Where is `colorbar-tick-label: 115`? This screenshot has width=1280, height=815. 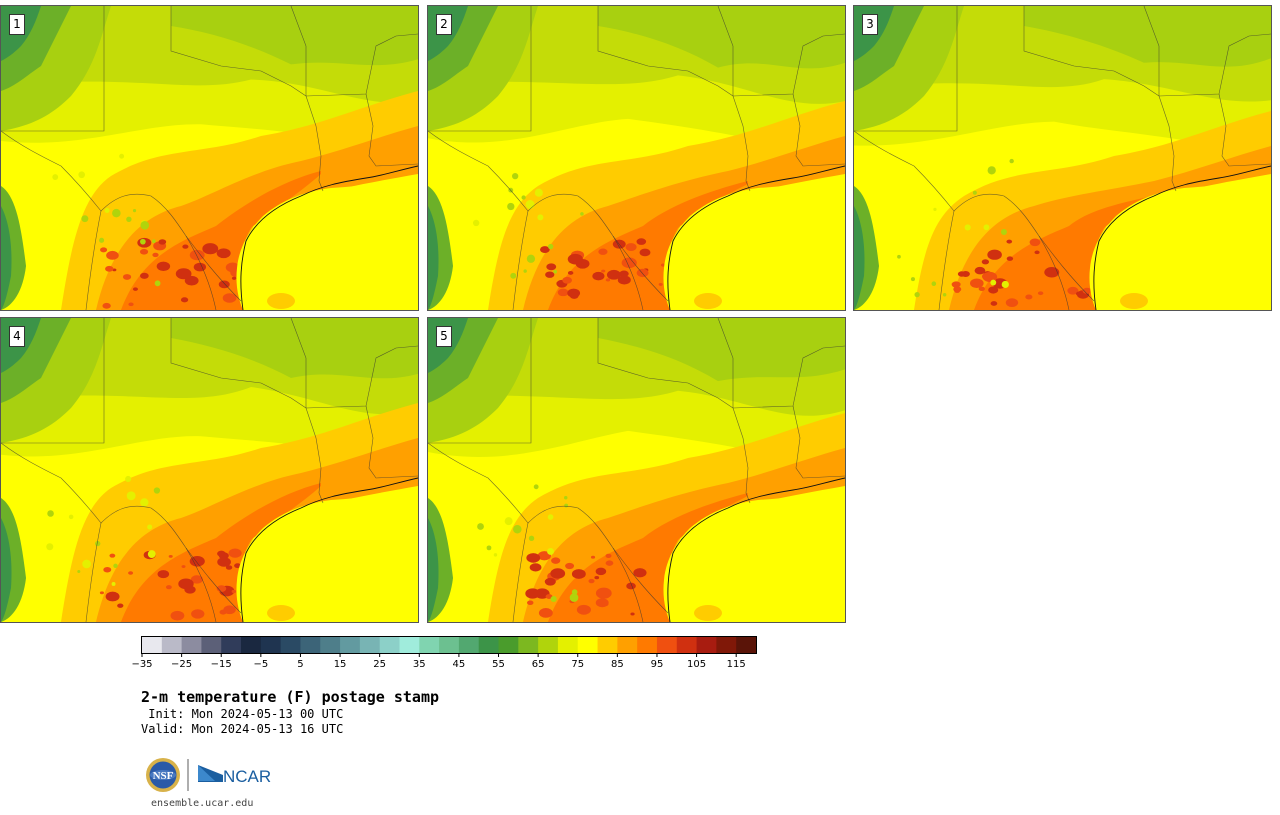
colorbar-tick-label: 115 is located at coordinates (736, 664).